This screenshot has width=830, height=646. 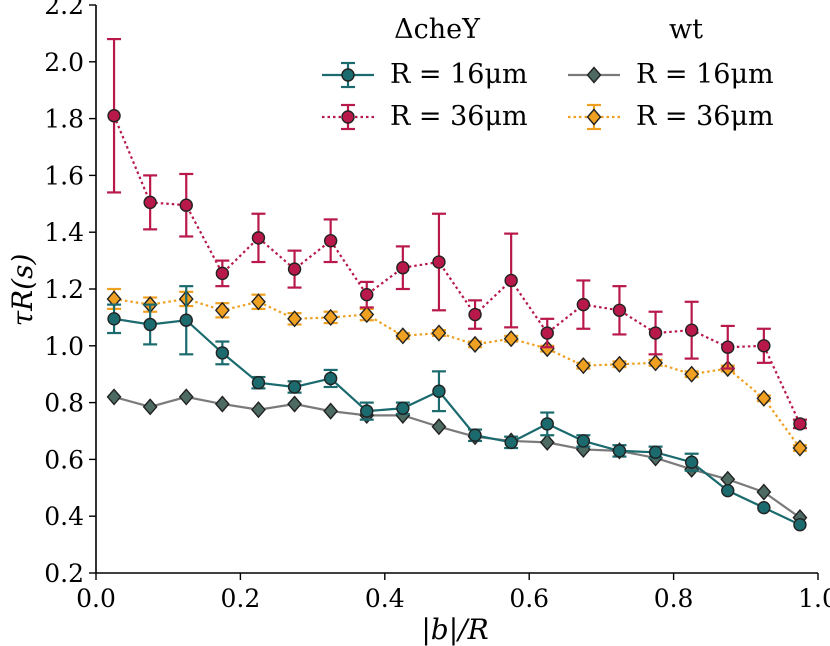 I want to click on y-tick-label: 0.8, so click(x=64, y=403).